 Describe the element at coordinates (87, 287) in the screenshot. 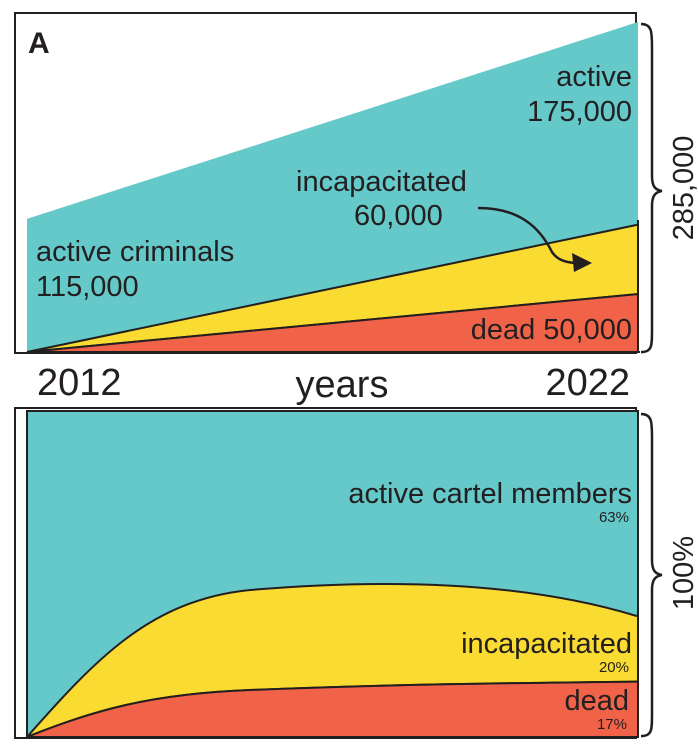

I see `label-start-active-value: 115,000` at that location.